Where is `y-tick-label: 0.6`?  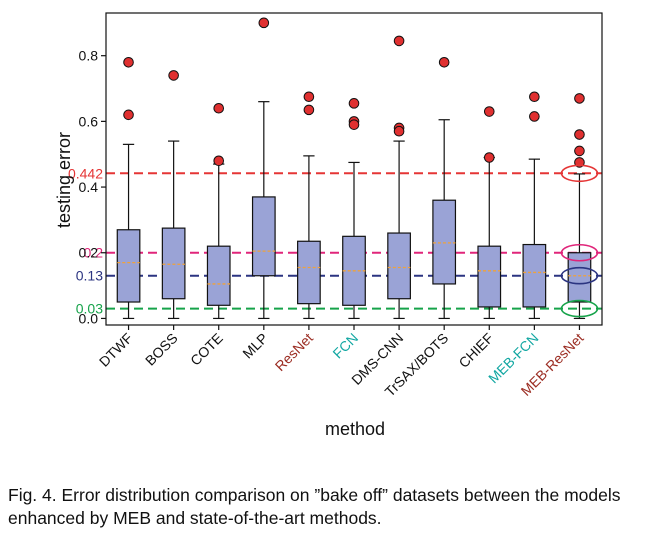
y-tick-label: 0.6 is located at coordinates (89, 121).